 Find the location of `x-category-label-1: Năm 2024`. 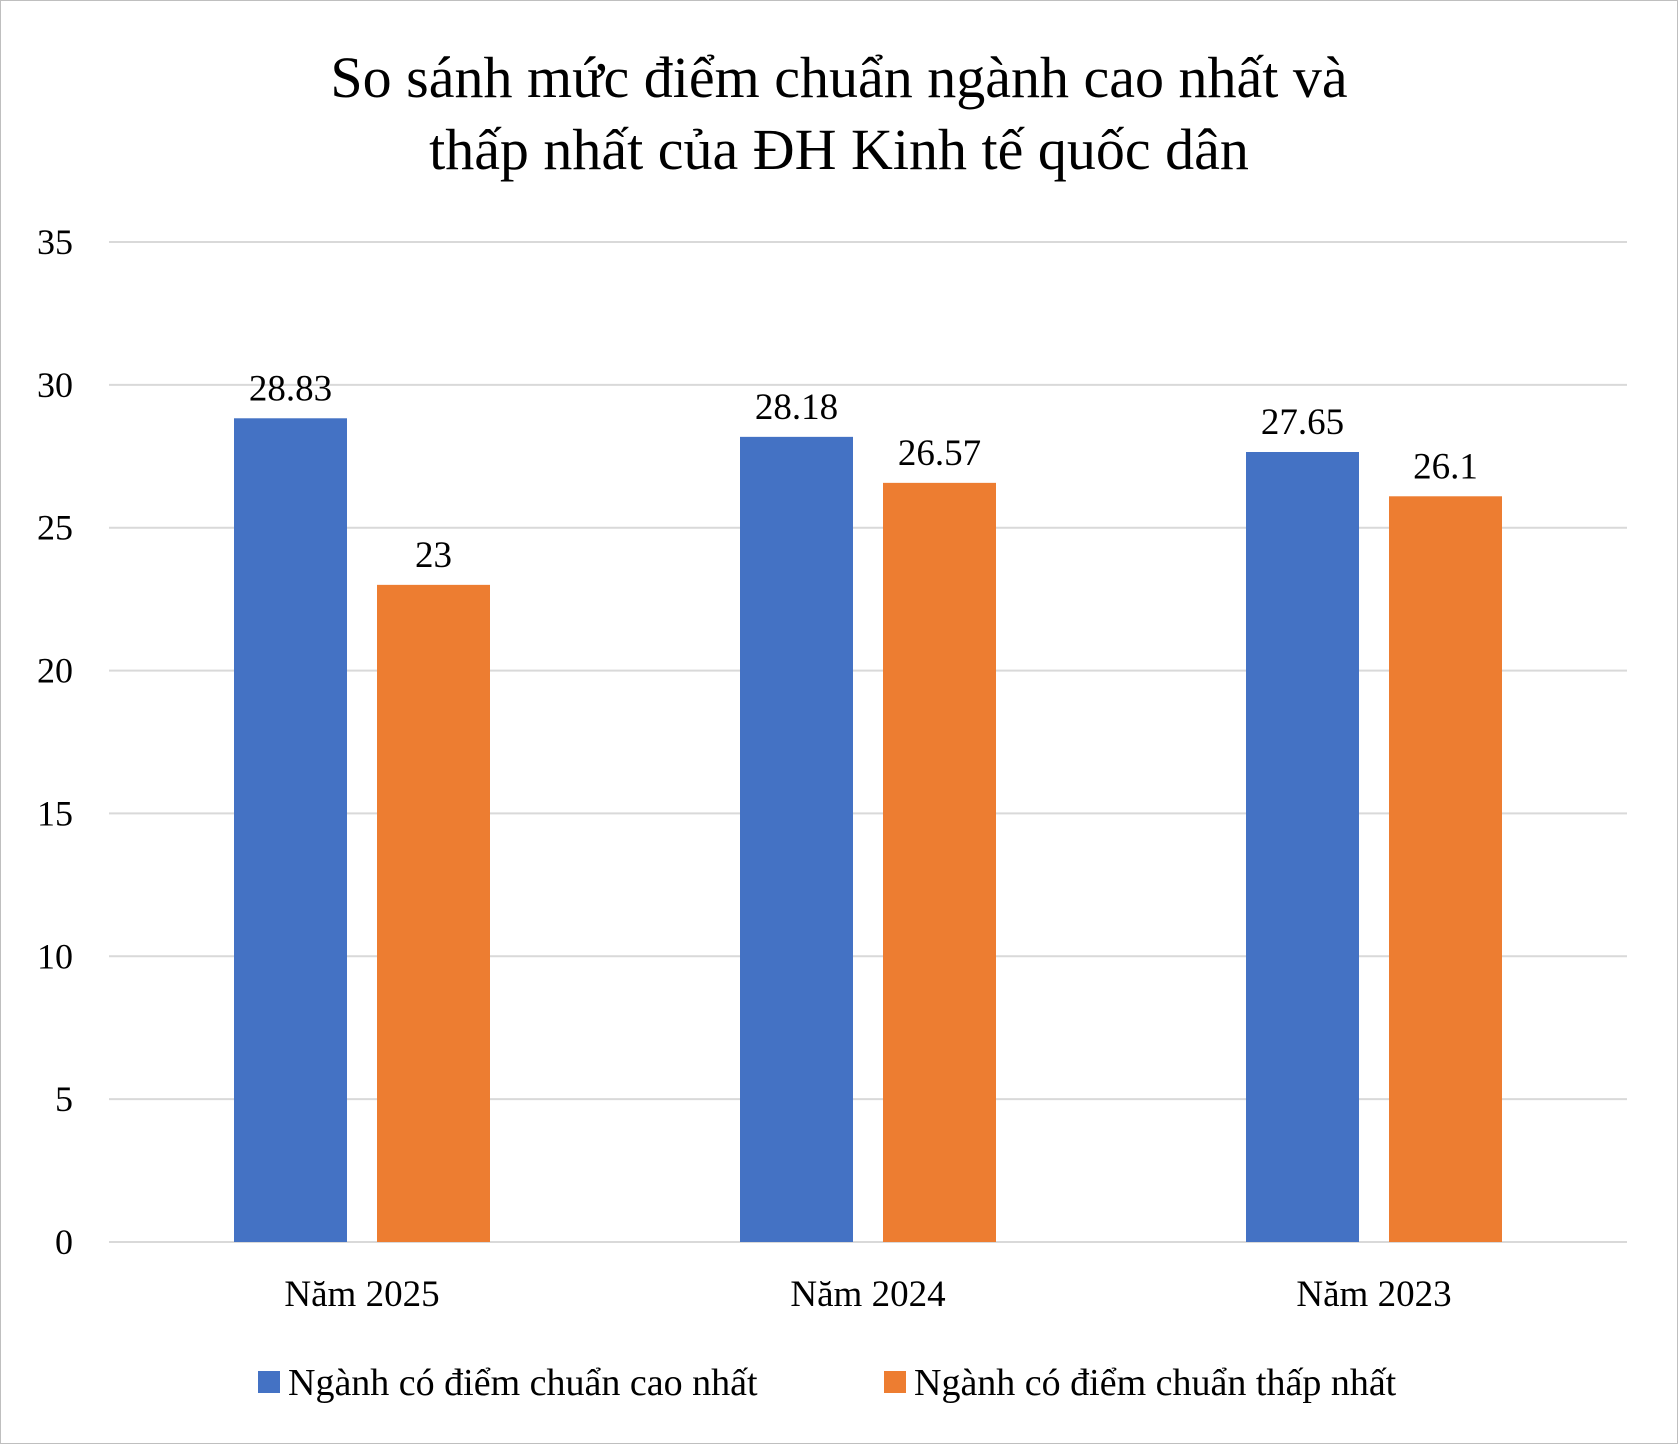

x-category-label-1: Năm 2024 is located at coordinates (867, 1294).